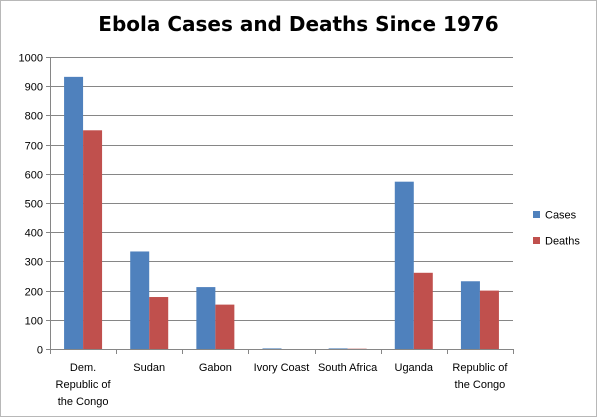 This screenshot has height=417, width=597. Describe the element at coordinates (414, 368) in the screenshot. I see `x-category-label: Uganda` at that location.